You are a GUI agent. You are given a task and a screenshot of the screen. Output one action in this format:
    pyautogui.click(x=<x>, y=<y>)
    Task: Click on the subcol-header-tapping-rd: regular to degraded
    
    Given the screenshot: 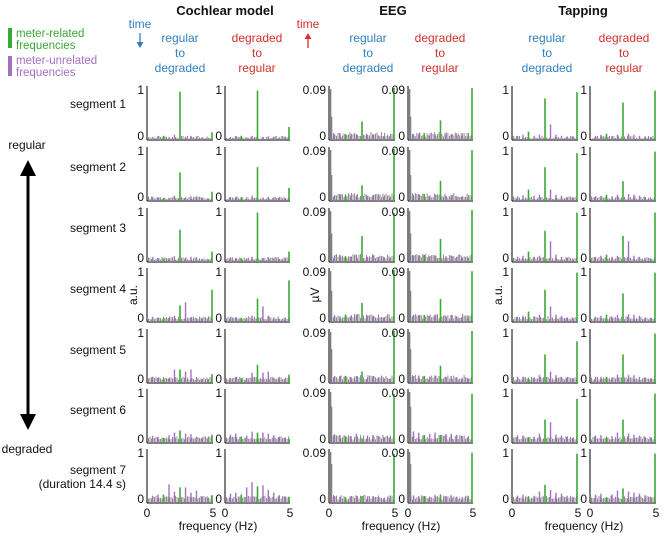 What is the action you would take?
    pyautogui.click(x=547, y=53)
    